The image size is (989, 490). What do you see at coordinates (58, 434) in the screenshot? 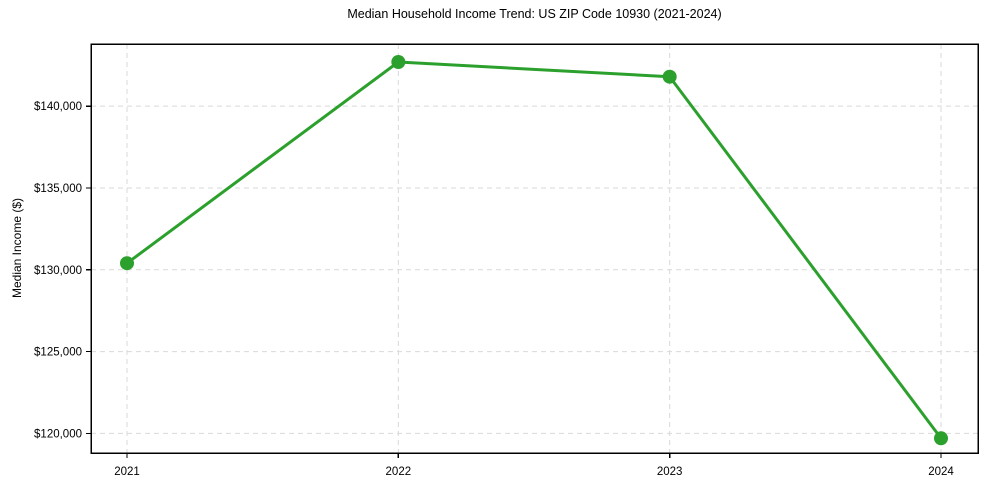
I see `y-tick-label: $120,000` at bounding box center [58, 434].